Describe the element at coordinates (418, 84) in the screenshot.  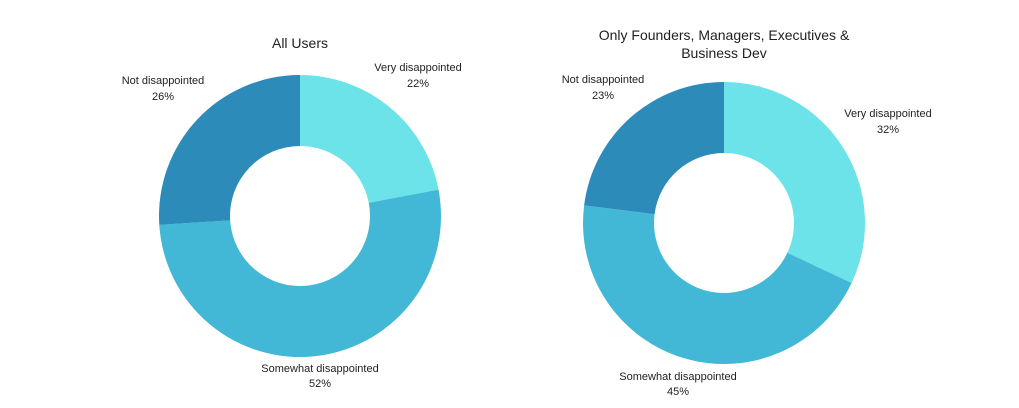
I see `slice-value-very-disappointed-all-users: 22%` at that location.